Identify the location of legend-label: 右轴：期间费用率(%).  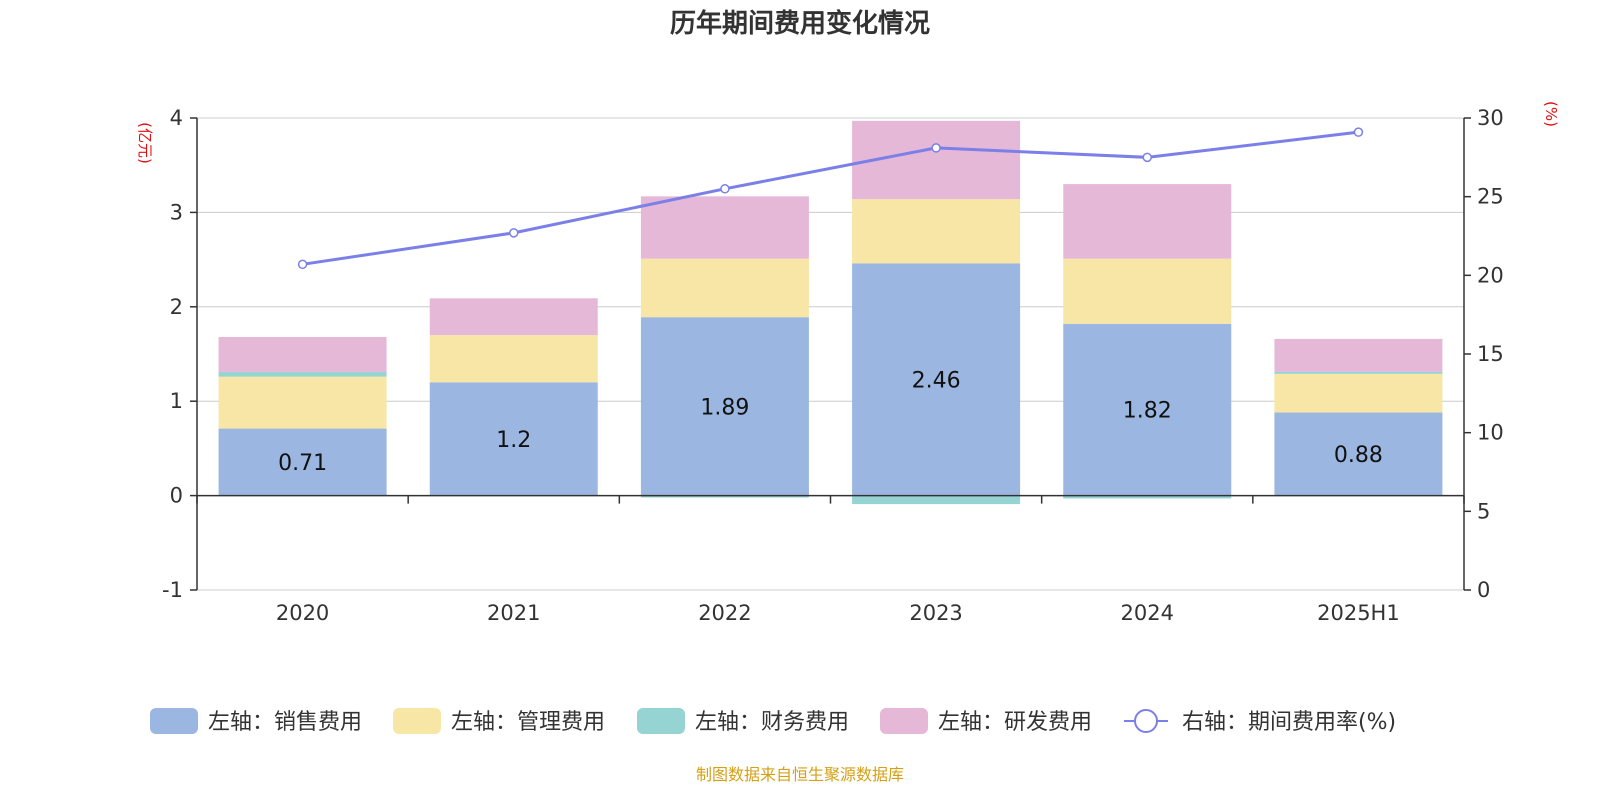
(1289, 722).